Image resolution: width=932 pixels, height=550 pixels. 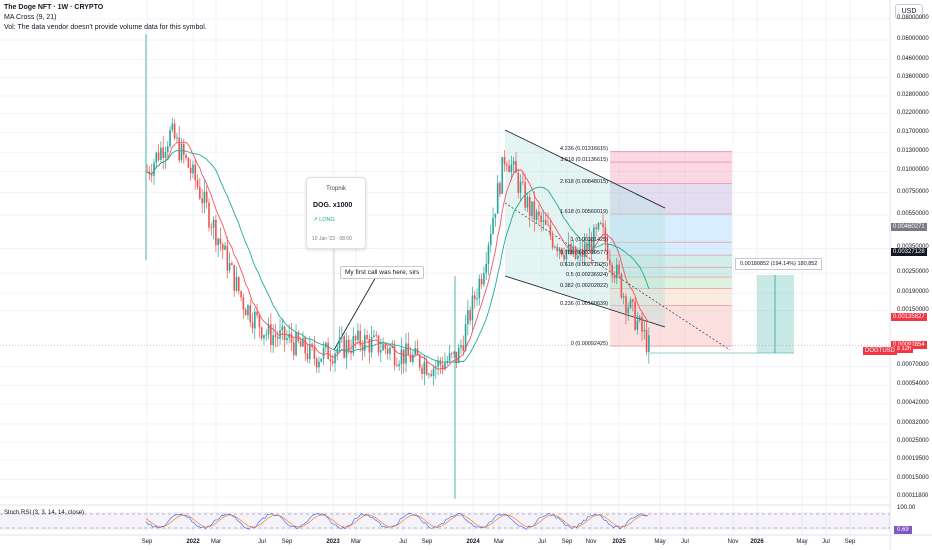 What do you see at coordinates (913, 58) in the screenshot?
I see `price-tick-label: 0.04600000` at bounding box center [913, 58].